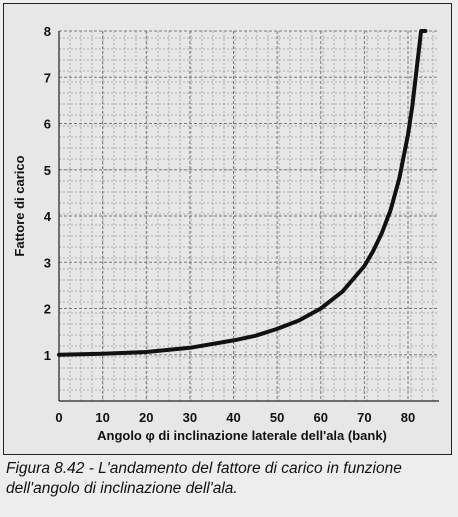 The width and height of the screenshot is (458, 517). I want to click on y-axis-title: Fattore di carico, so click(19, 205).